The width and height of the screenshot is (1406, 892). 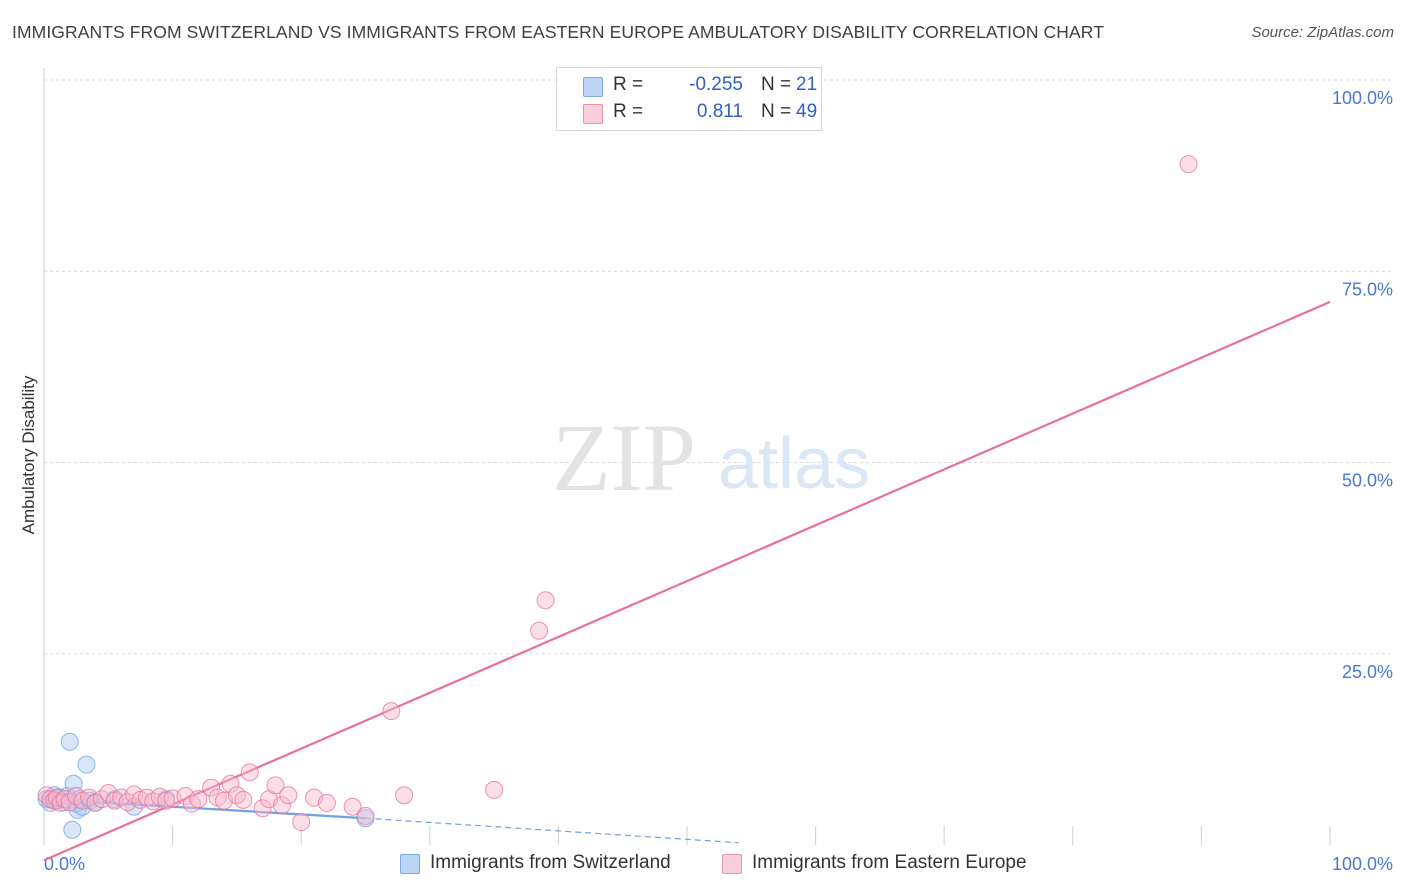 What do you see at coordinates (550, 862) in the screenshot?
I see `legend-label-switzerland: Immigrants from Switzerland` at bounding box center [550, 862].